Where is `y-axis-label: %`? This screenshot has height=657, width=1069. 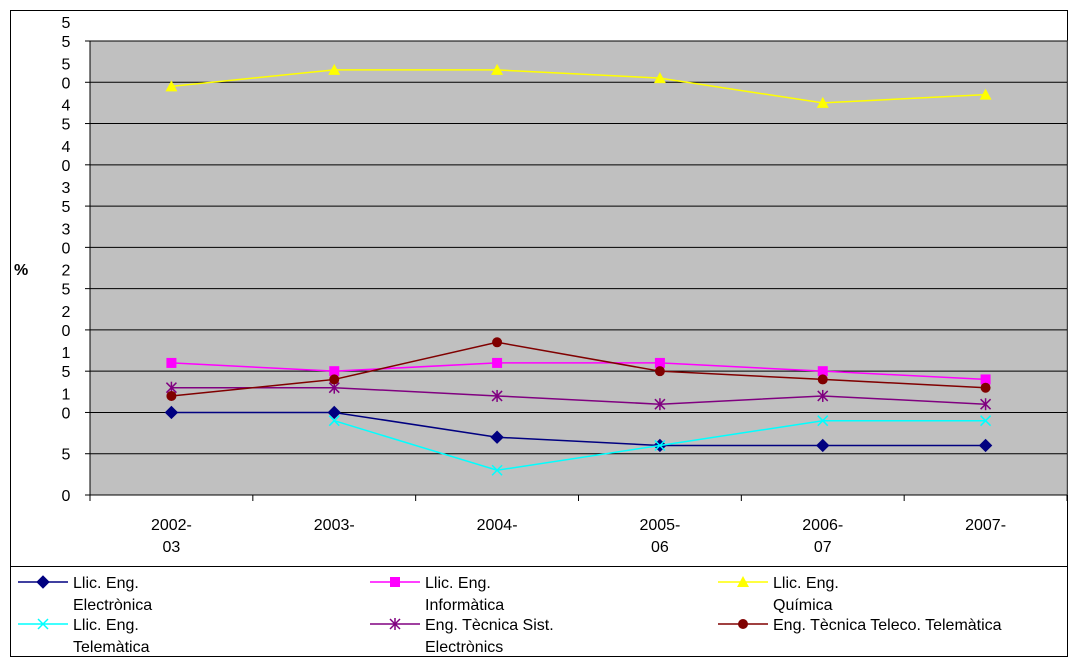 y-axis-label: % is located at coordinates (21, 270).